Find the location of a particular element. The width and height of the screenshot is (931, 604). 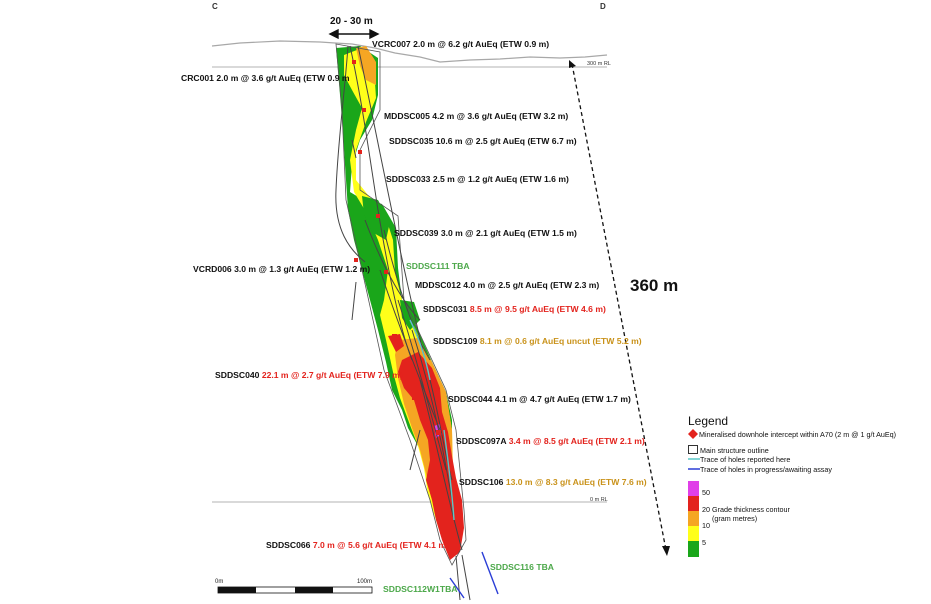

intercept-label: CRC001 2.0 m @ 3.6 g/t AuEq (ETW 0.9 m is located at coordinates (265, 78).